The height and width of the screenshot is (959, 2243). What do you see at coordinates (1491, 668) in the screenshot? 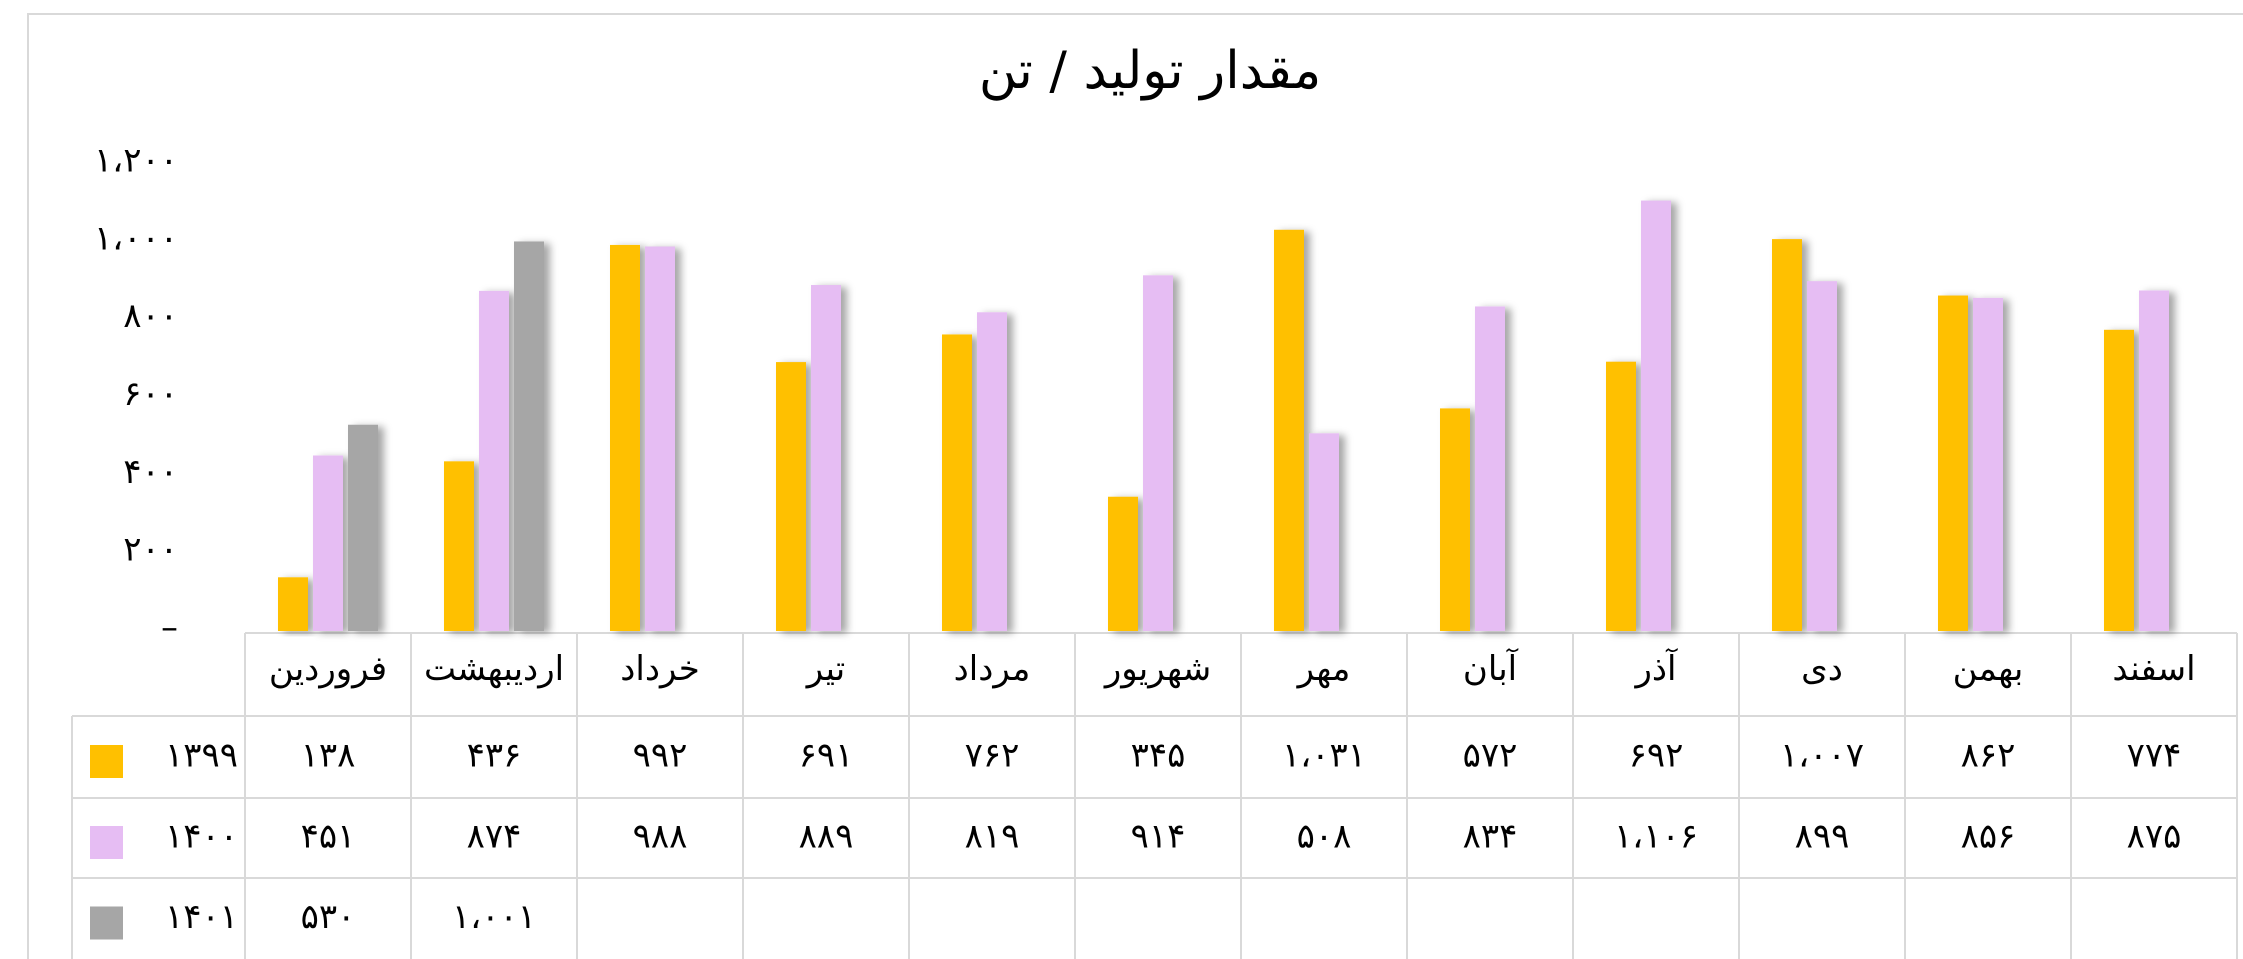
I see `x-tick-label: آبان` at bounding box center [1491, 668].